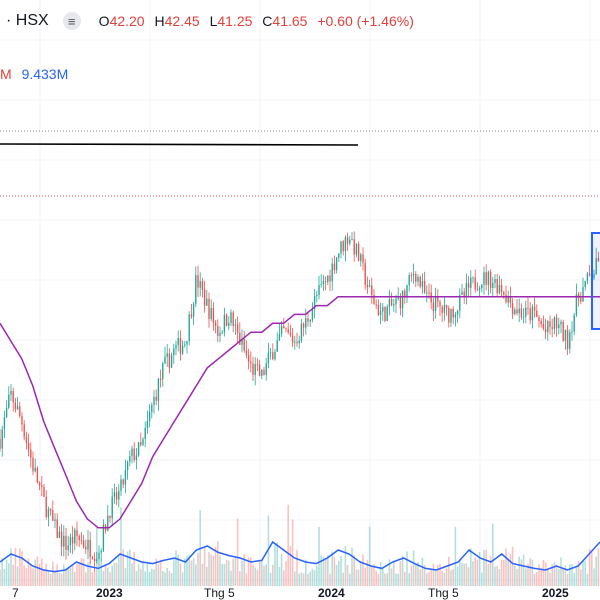 Image resolution: width=600 pixels, height=600 pixels. What do you see at coordinates (159, 21) in the screenshot?
I see `high-label: H` at bounding box center [159, 21].